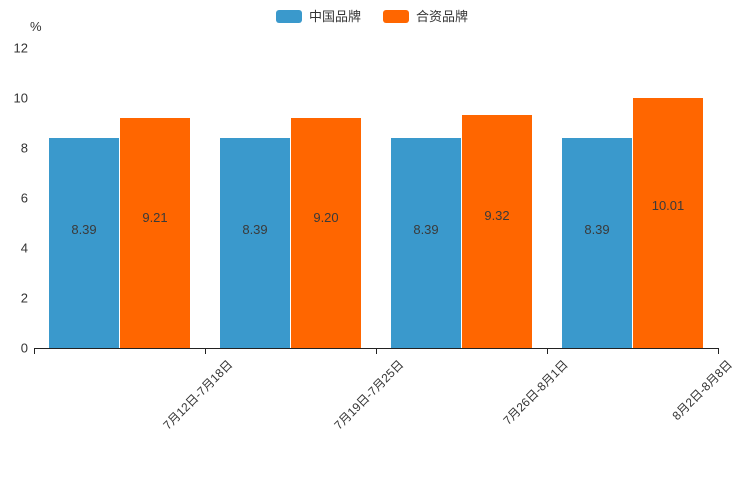 The image size is (744, 496). What do you see at coordinates (20, 98) in the screenshot?
I see `y-axis-tick-label: 10` at bounding box center [20, 98].